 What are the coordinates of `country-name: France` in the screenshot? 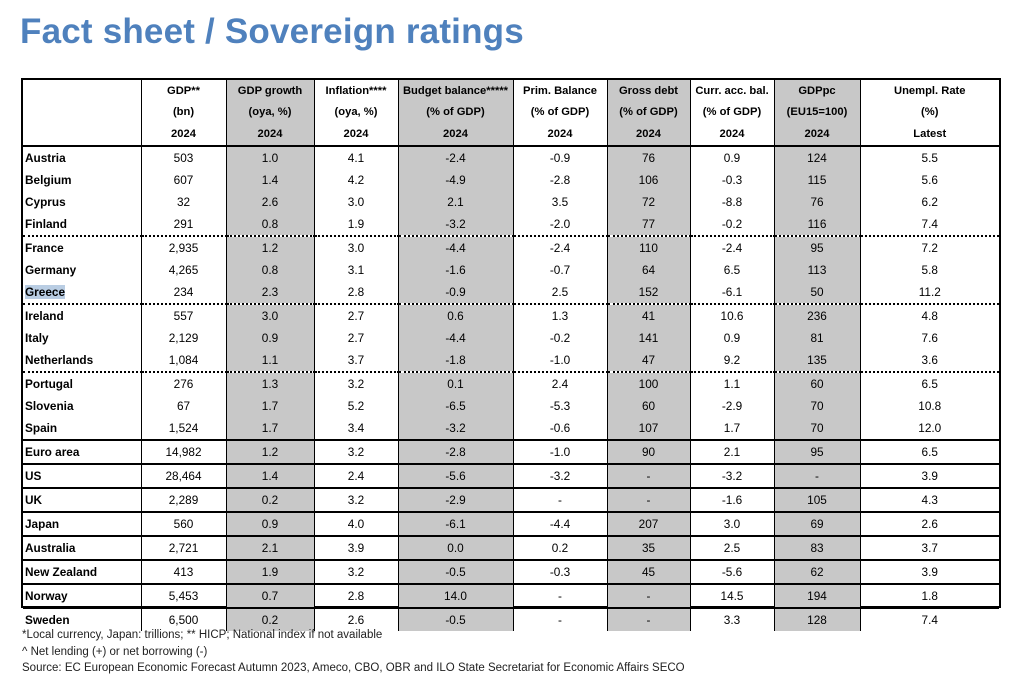 It's located at (82, 246).